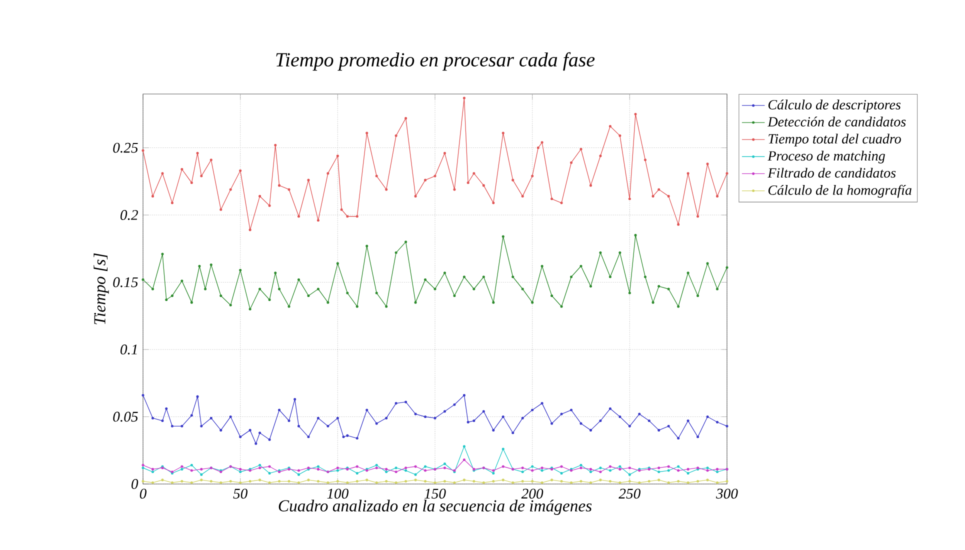  What do you see at coordinates (128, 349) in the screenshot?
I see `y-tick-label: 0.1` at bounding box center [128, 349].